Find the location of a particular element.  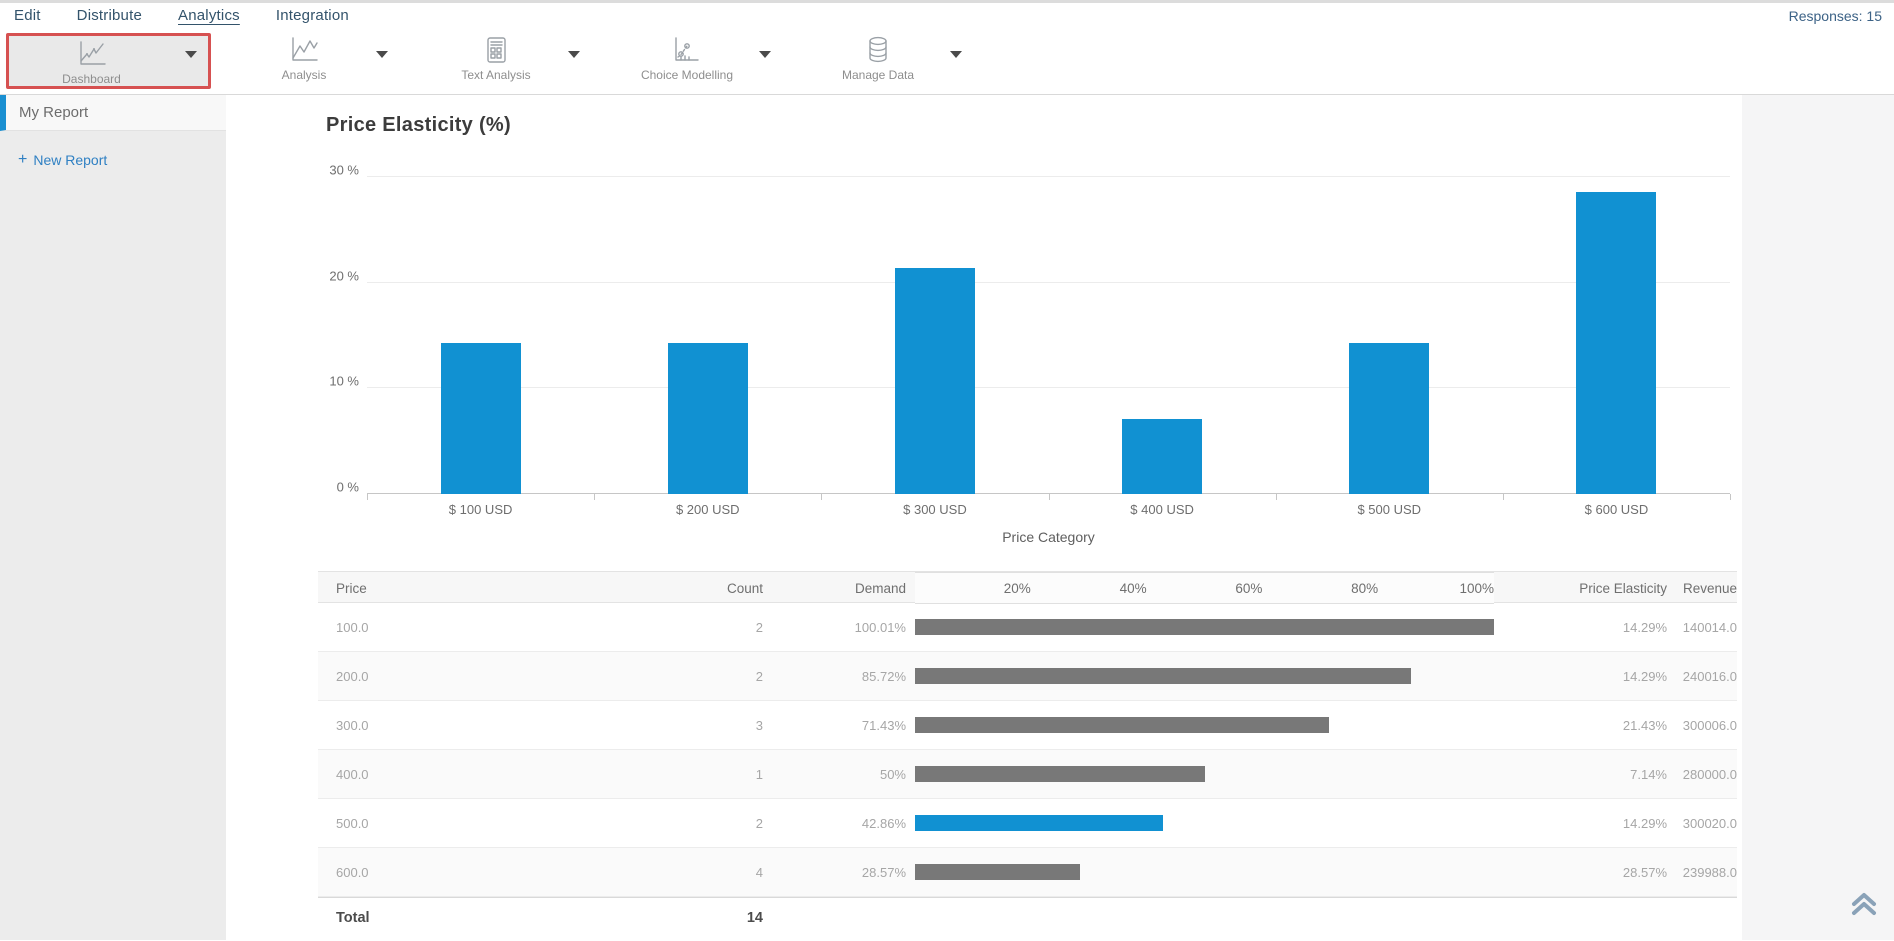

cell-elasticity: 14.29% is located at coordinates (1644, 676).